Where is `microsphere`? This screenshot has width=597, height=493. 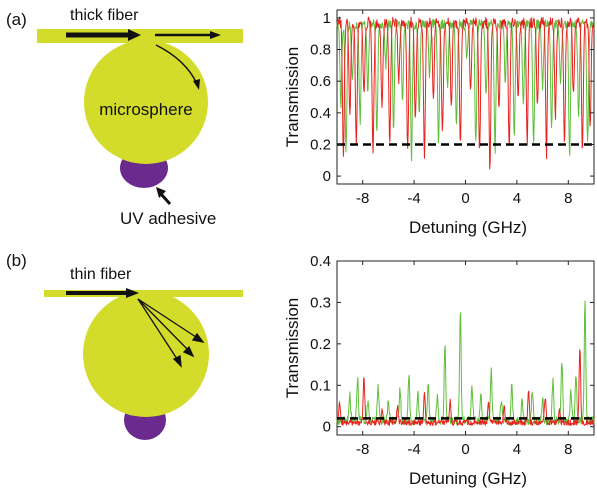
microsphere is located at coordinates (146, 102).